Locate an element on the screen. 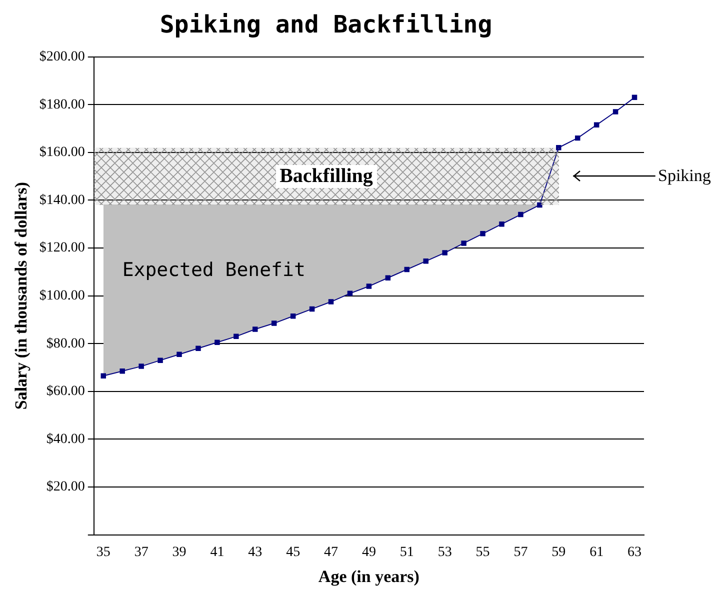 This screenshot has height=600, width=722. x-axis-title: Age (in years) is located at coordinates (369, 576).